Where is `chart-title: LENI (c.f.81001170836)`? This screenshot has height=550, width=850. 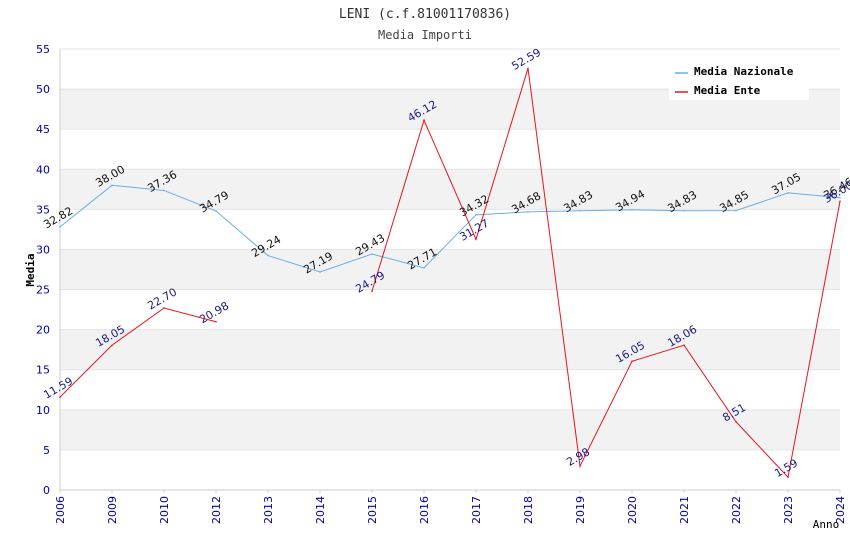 chart-title: LENI (c.f.81001170836) is located at coordinates (425, 14).